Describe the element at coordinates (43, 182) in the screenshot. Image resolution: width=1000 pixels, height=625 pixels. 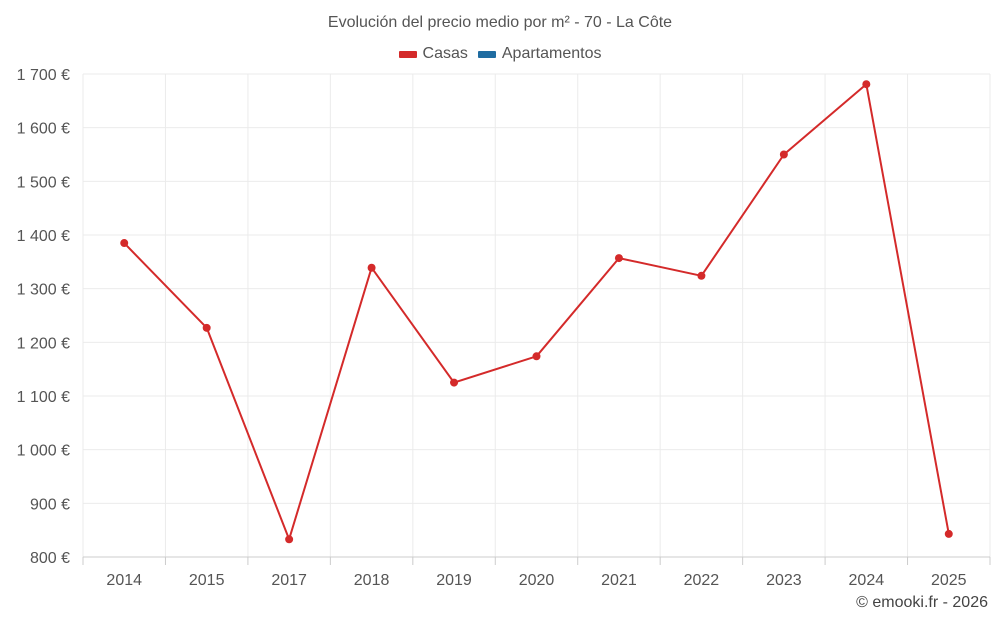
I see `y-tick-label: 1 500 €` at that location.